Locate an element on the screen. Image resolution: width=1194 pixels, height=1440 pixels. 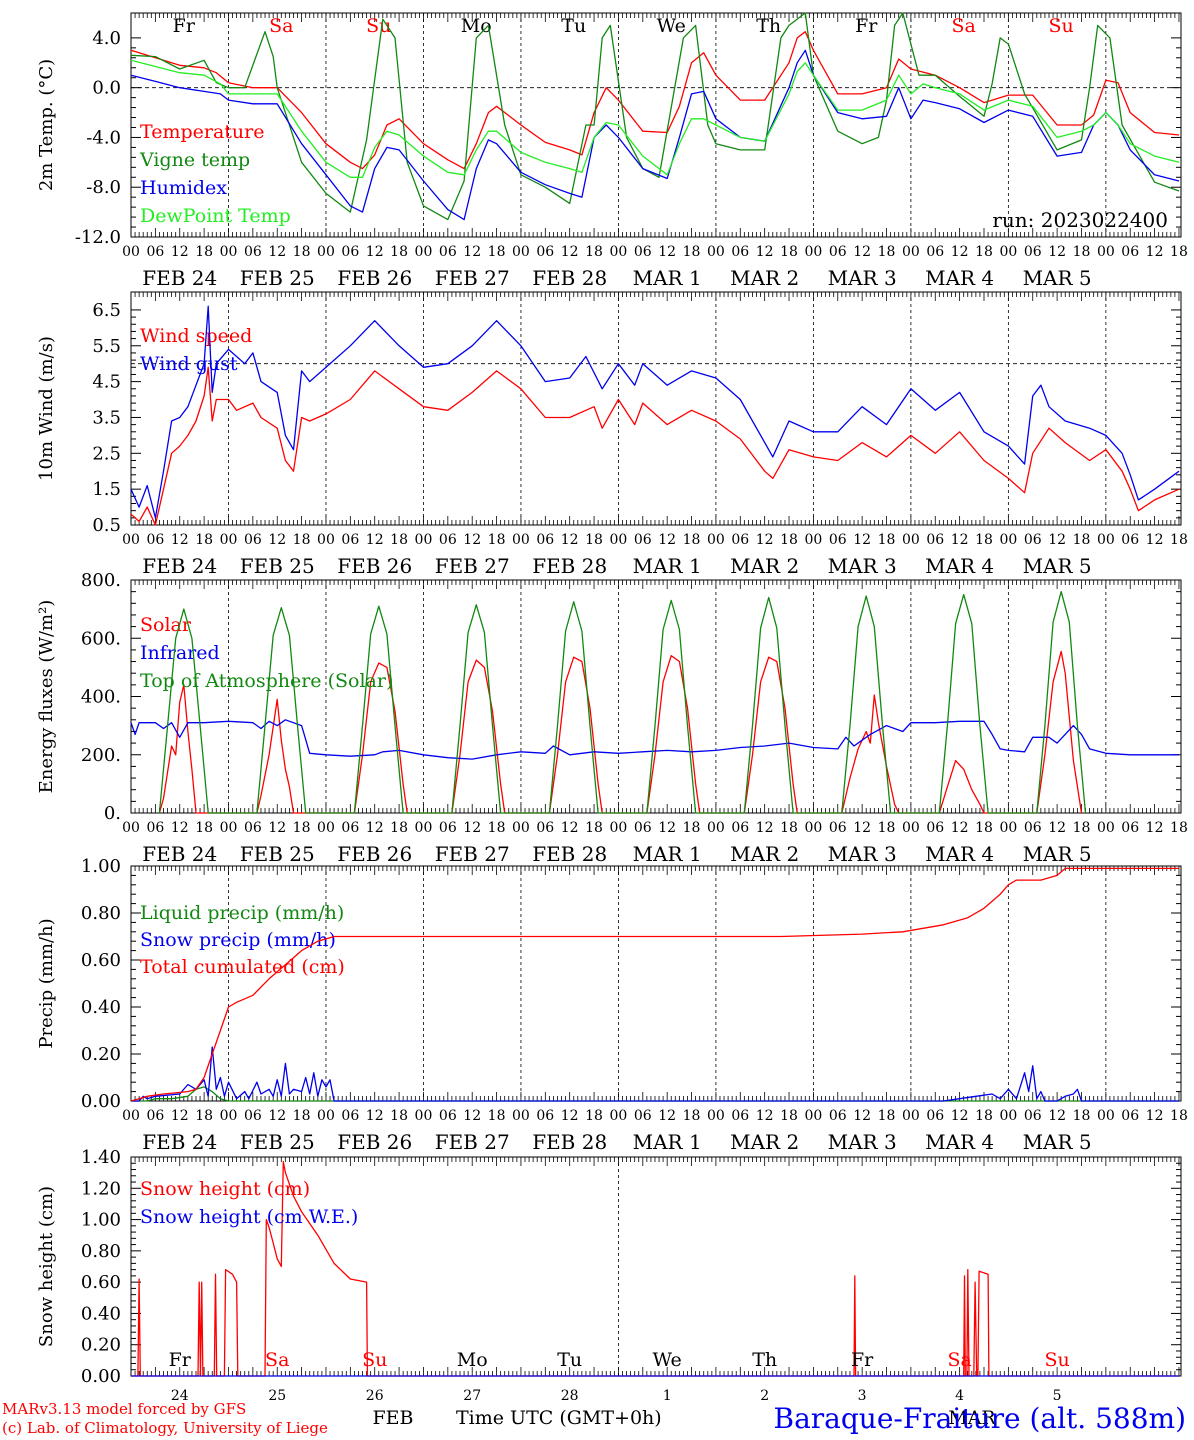
run-label: run: 2023022400 is located at coordinates (1080, 220).